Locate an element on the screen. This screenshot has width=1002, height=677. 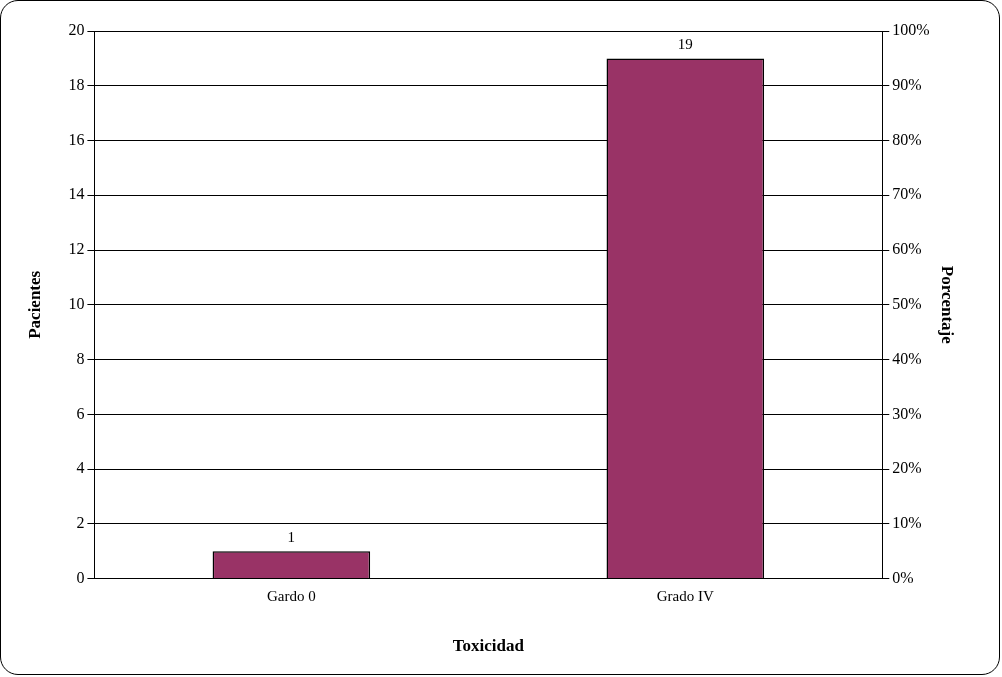
y-tick-label: 12 is located at coordinates (76, 249).